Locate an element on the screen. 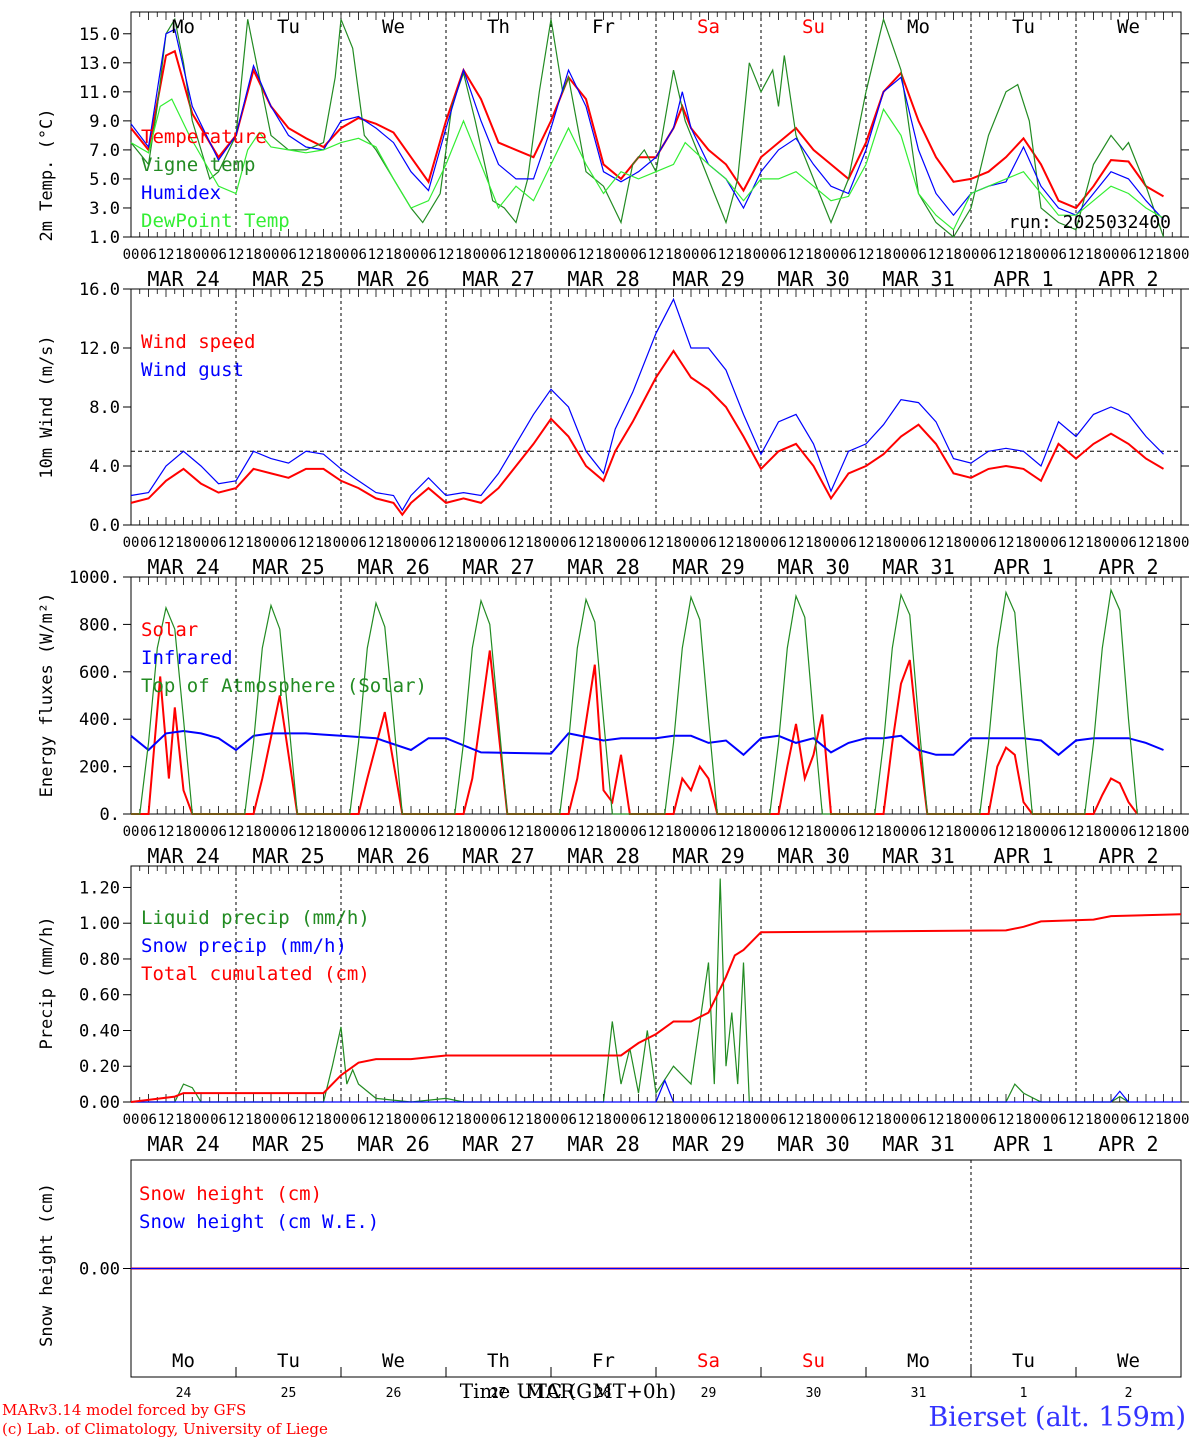  y-tick-label: 400. is located at coordinates (99, 720).